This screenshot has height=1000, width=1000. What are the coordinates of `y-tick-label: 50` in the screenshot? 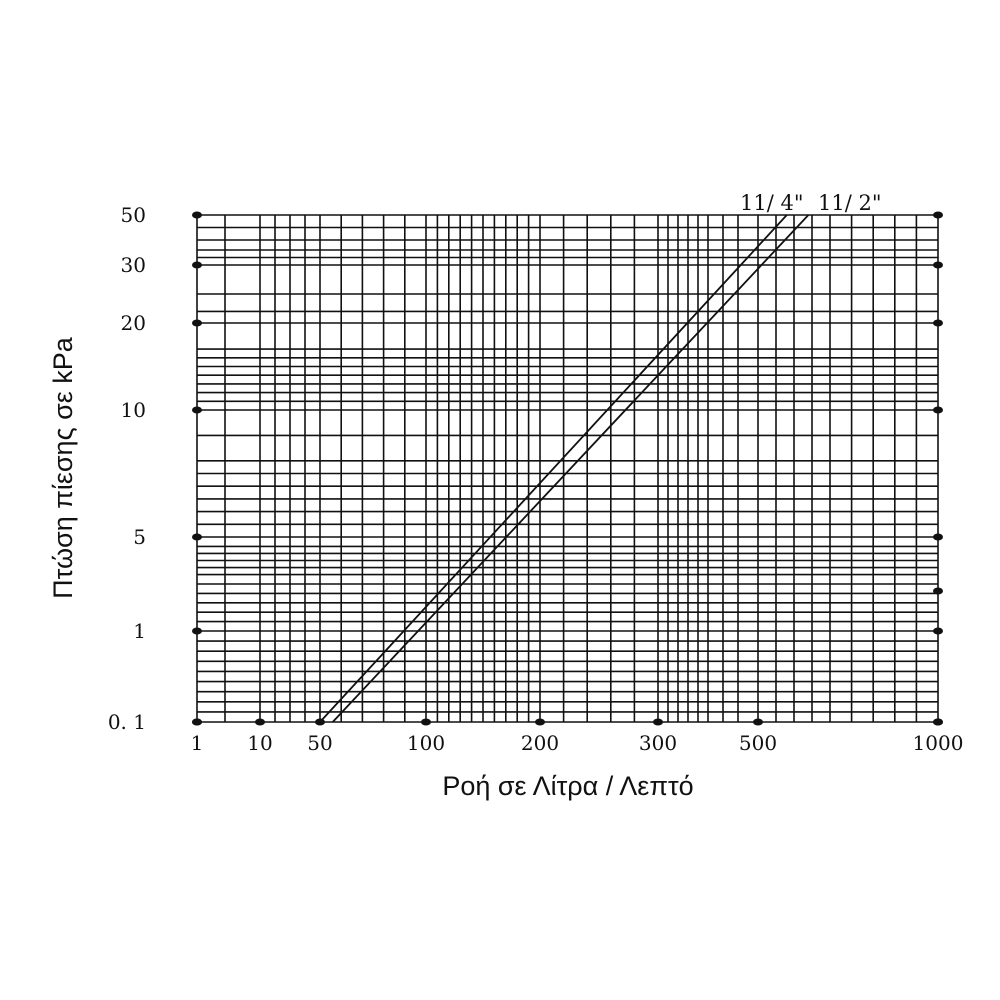 It's located at (133, 215).